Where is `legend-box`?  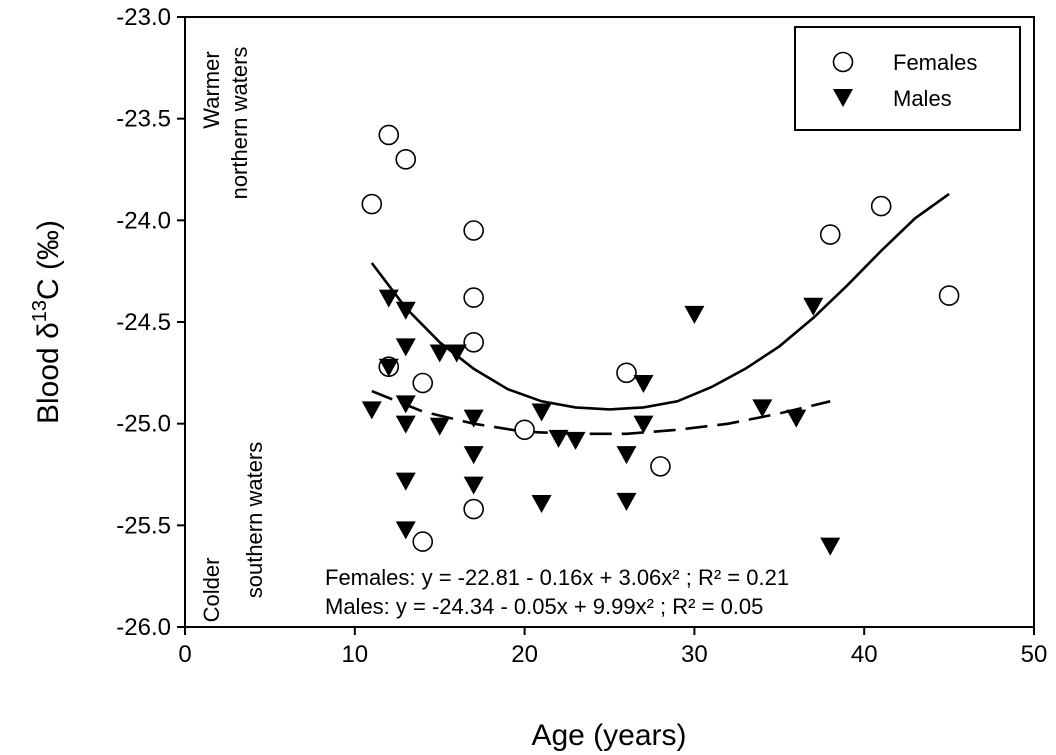
legend-box is located at coordinates (907, 78).